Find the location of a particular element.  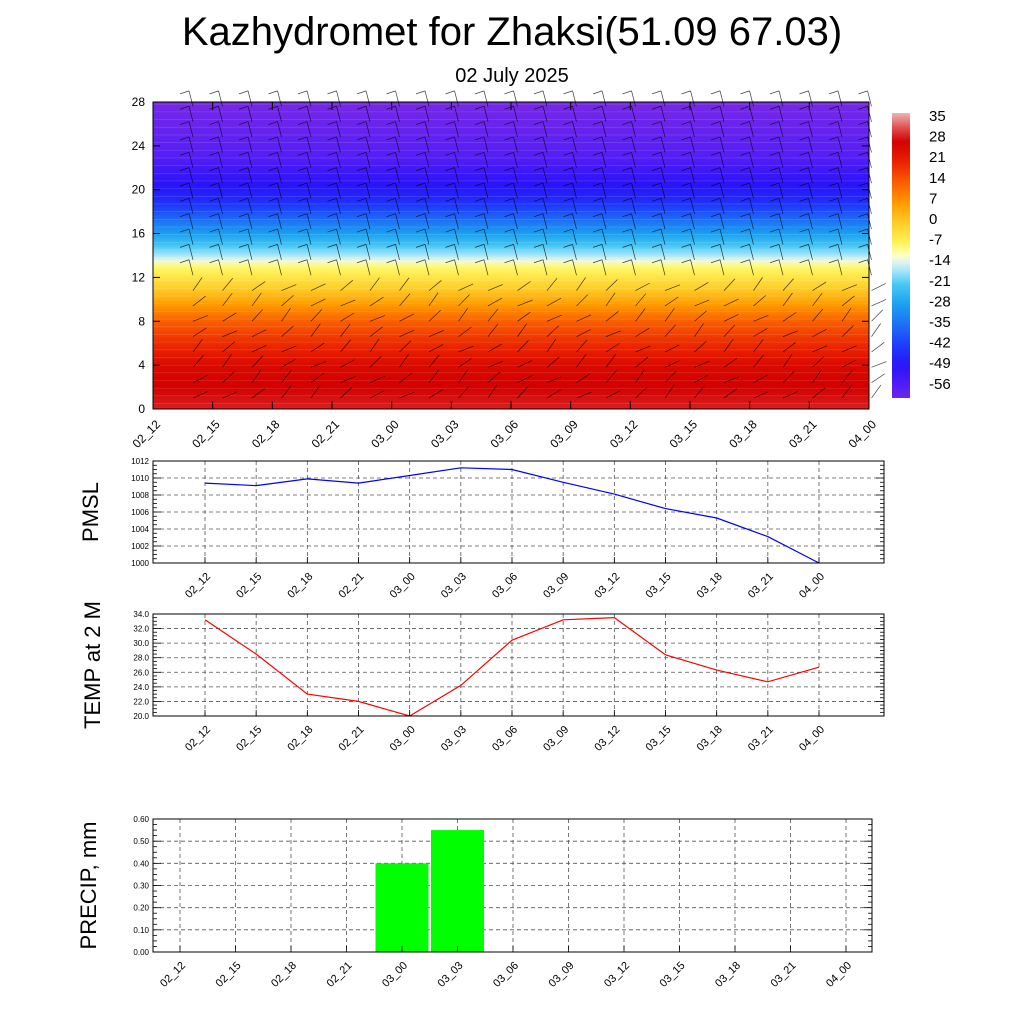

y-tick-label: 32.0 is located at coordinates (141, 629).